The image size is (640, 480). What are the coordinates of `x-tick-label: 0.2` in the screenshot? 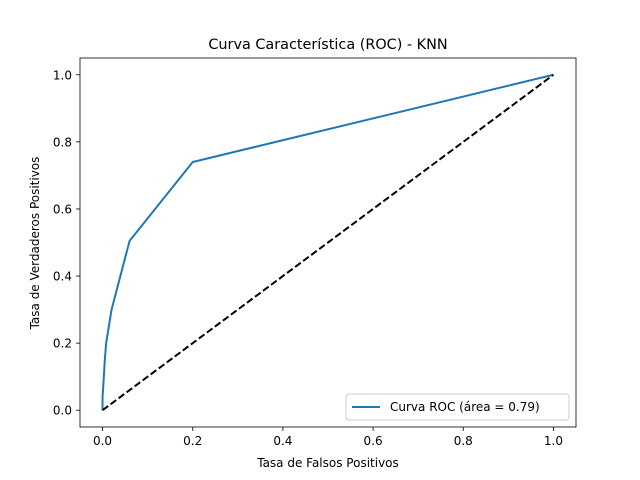 It's located at (192, 441).